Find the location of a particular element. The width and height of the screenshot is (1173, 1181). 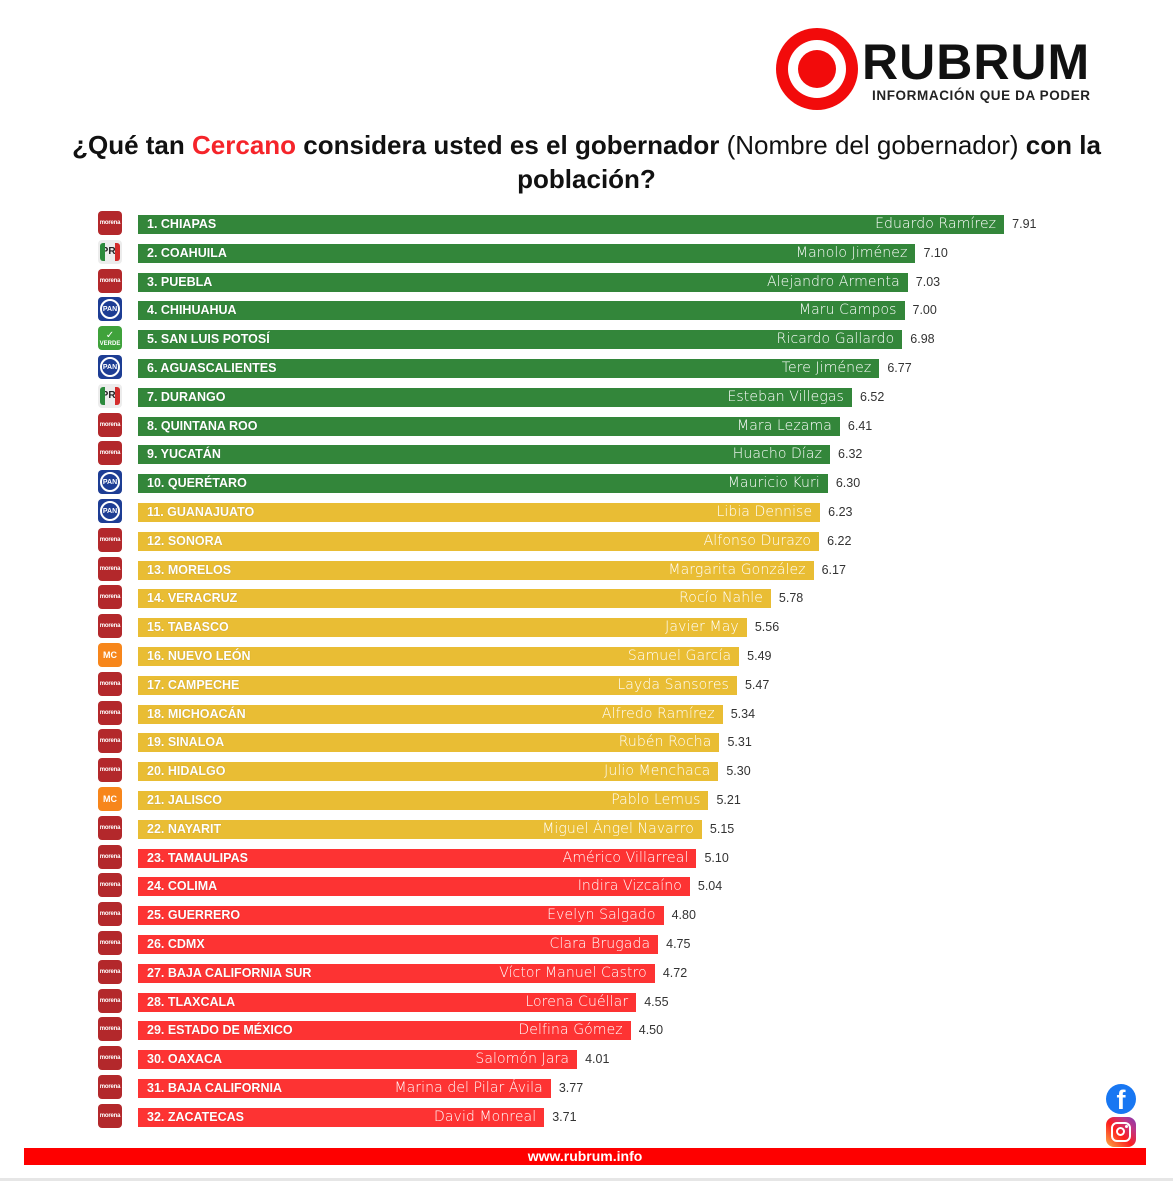

score-bar: 14. VERACRUZ Rocío Nahle is located at coordinates (454, 599).